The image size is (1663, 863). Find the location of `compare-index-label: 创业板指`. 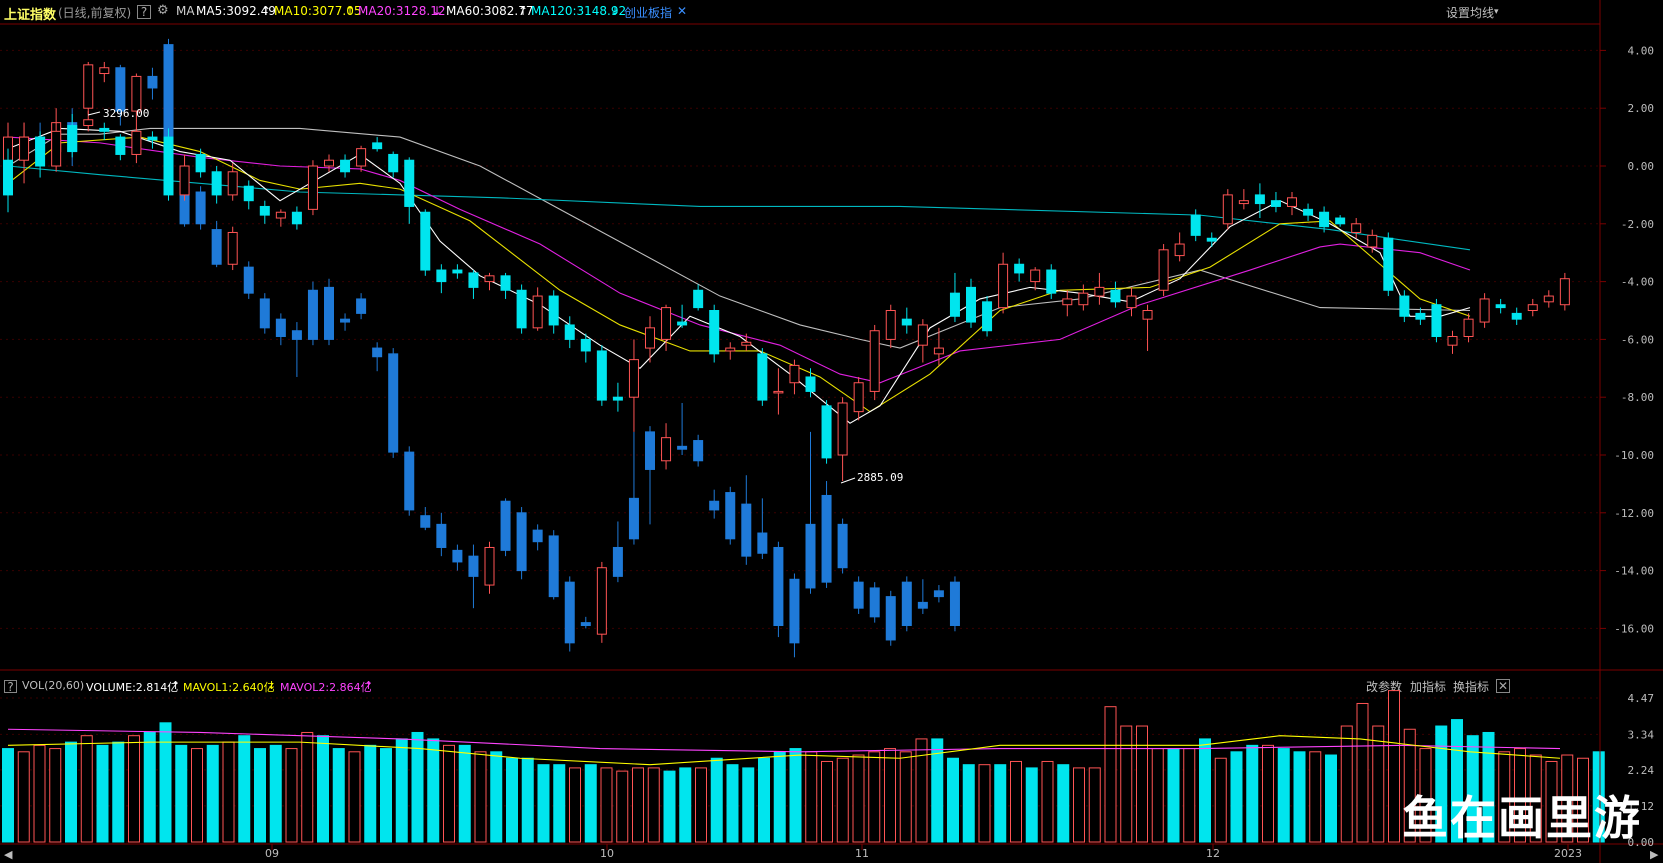

compare-index-label: 创业板指 is located at coordinates (648, 13).